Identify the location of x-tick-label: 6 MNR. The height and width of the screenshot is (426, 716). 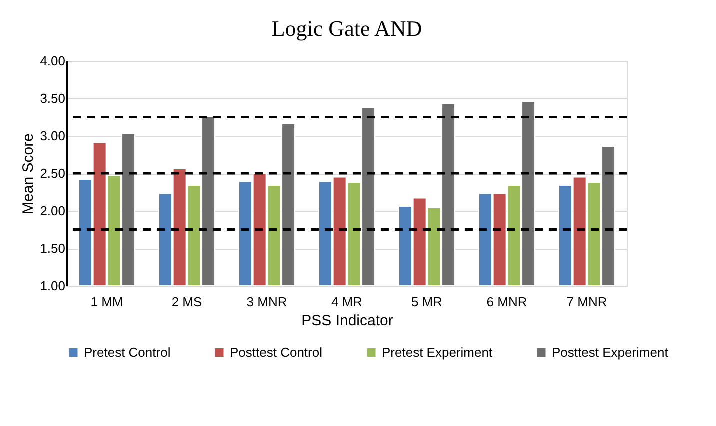
(507, 302).